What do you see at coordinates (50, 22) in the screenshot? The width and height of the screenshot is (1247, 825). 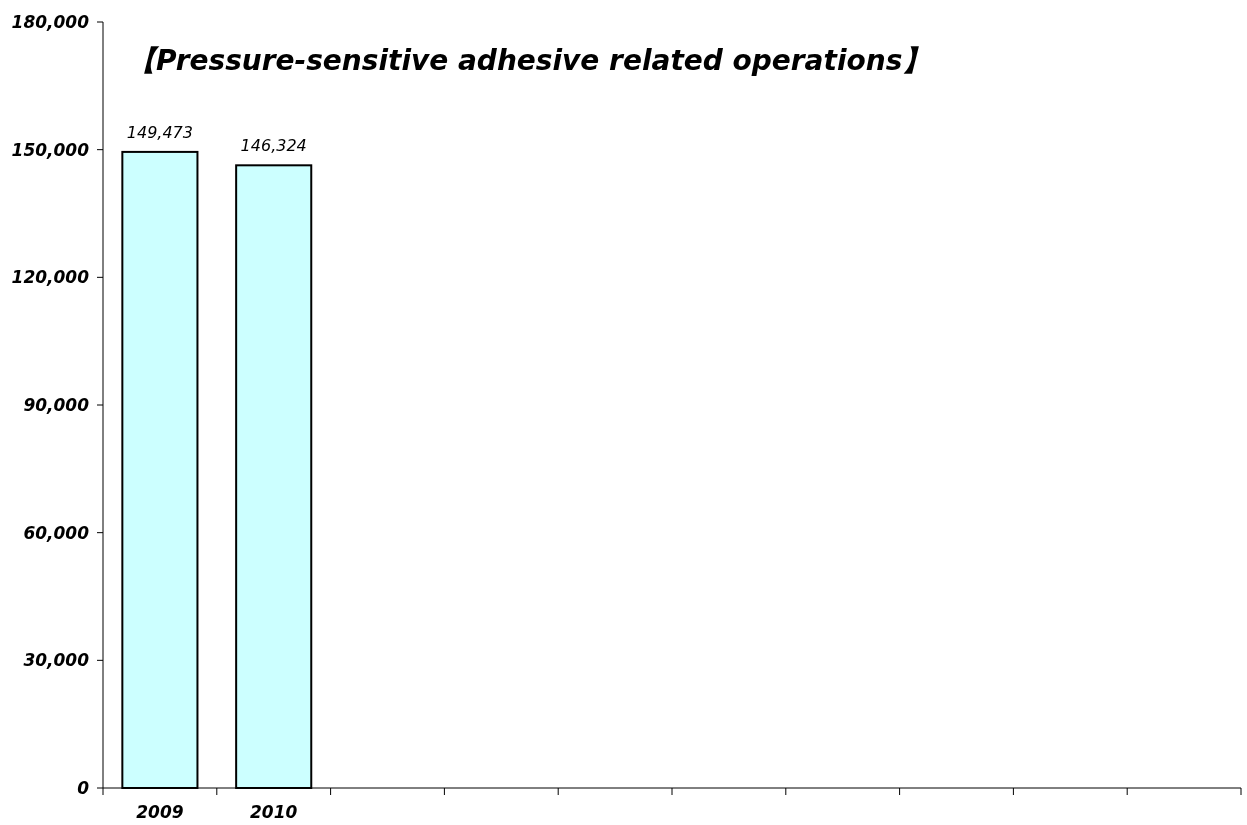 I see `y-tick-label: 180,000` at bounding box center [50, 22].